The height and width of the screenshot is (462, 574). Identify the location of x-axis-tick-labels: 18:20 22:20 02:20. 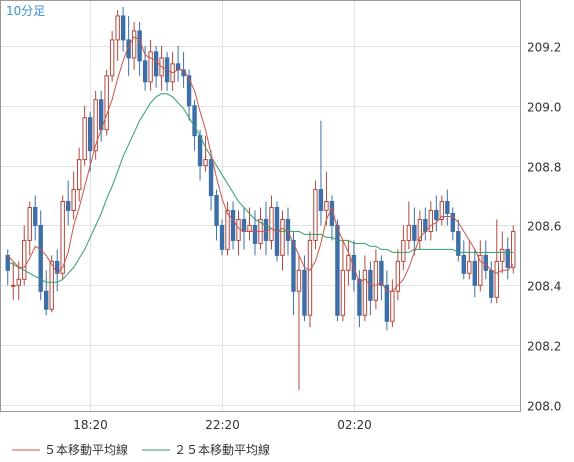
(222, 425).